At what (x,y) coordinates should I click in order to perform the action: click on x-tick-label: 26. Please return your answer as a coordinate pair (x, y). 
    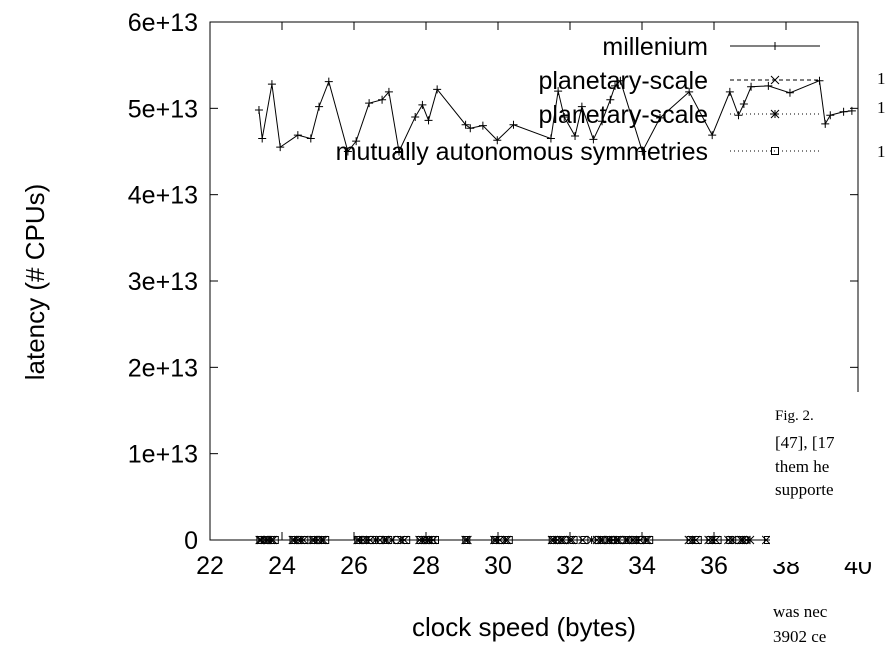
    Looking at the image, I should click on (354, 566).